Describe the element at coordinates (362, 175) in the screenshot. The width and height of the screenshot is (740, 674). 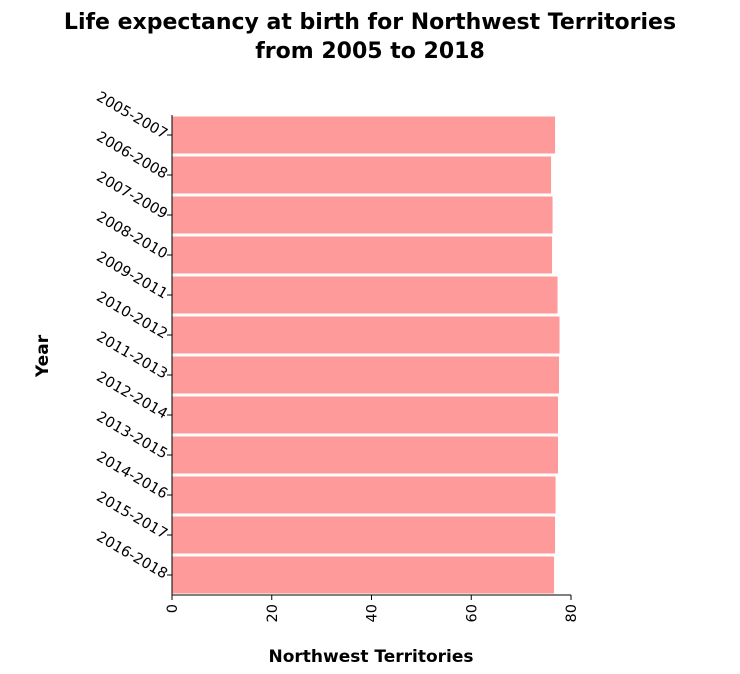
I see `bar-2006-2008` at that location.